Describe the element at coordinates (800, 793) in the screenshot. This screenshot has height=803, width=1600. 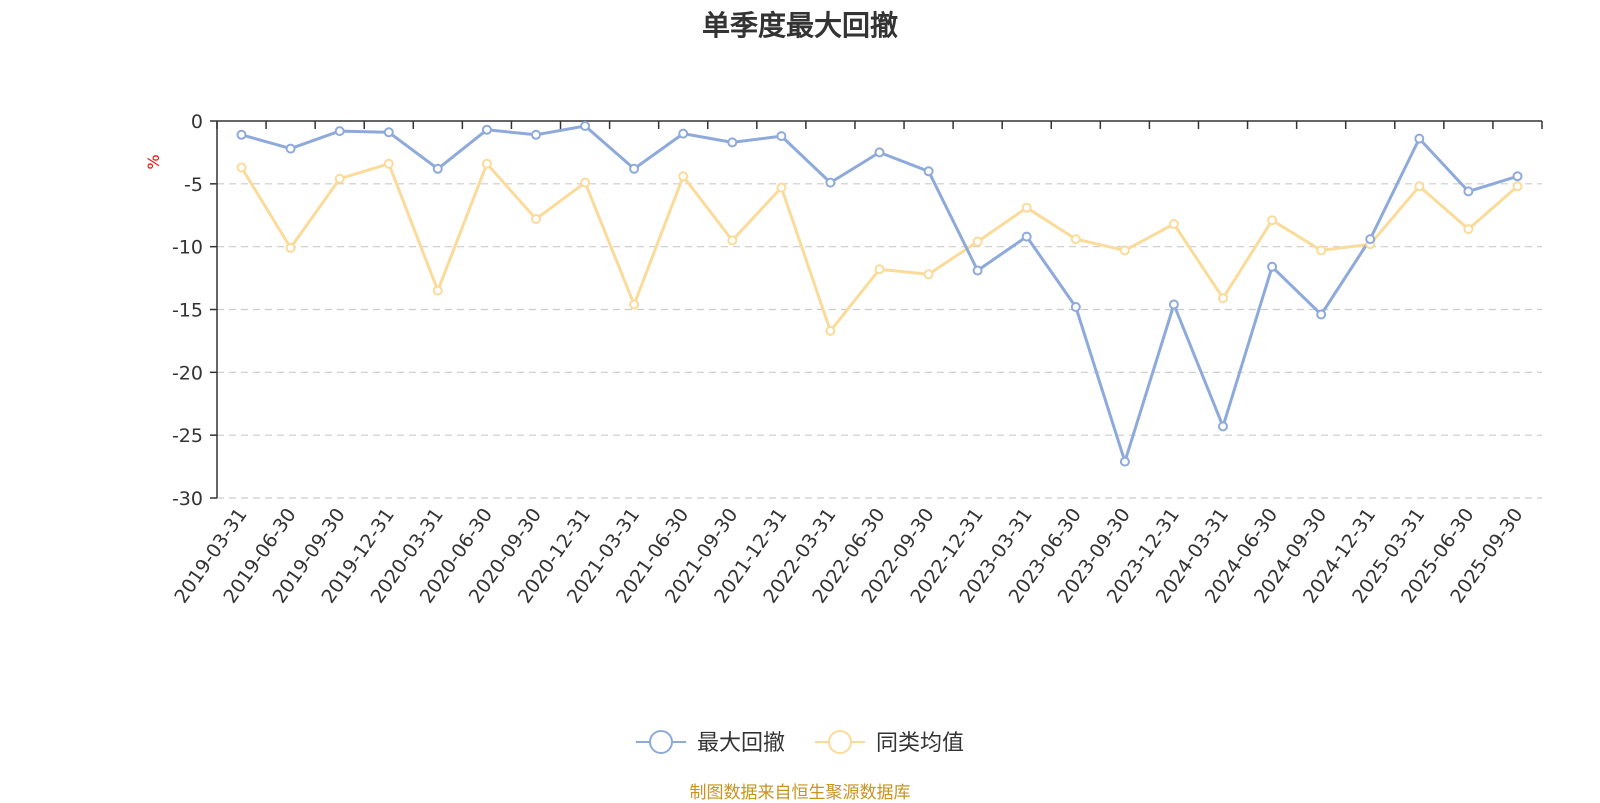
I see `source-note: 制图数据来自恒生聚源数据库` at that location.